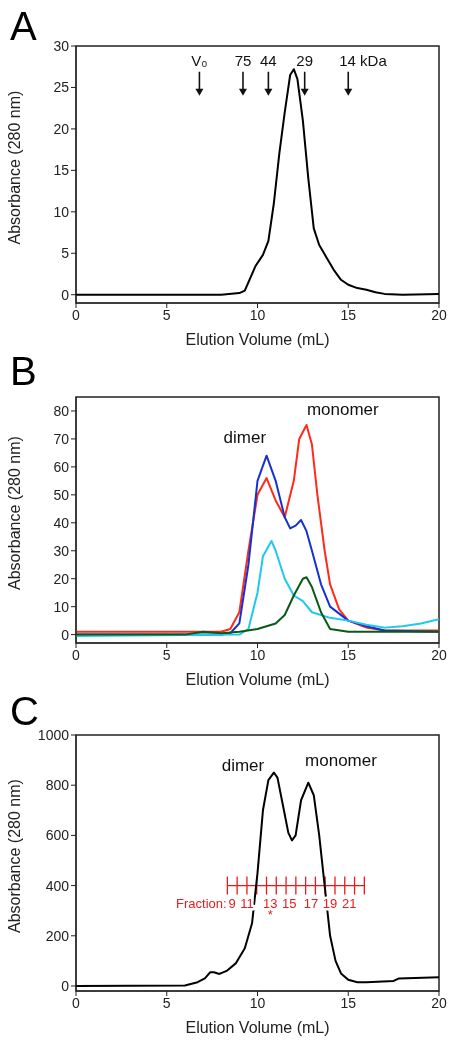  What do you see at coordinates (61, 438) in the screenshot?
I see `y-tick-label: 70` at bounding box center [61, 438].